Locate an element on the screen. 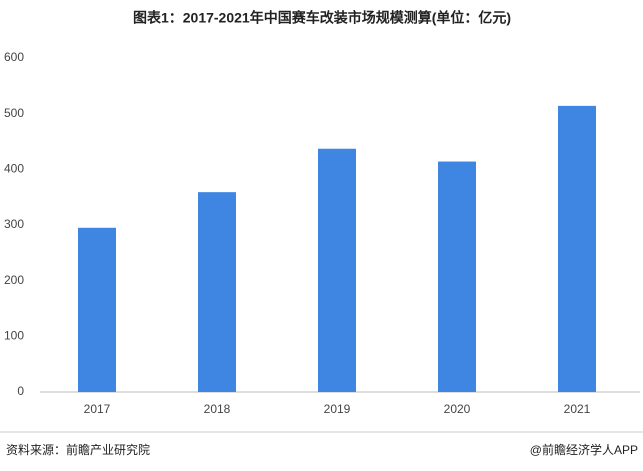 This screenshot has width=643, height=471. chart-title: 图表1：2017-2021年中国赛车改装市场规模测算(单位：亿元) is located at coordinates (322, 18).